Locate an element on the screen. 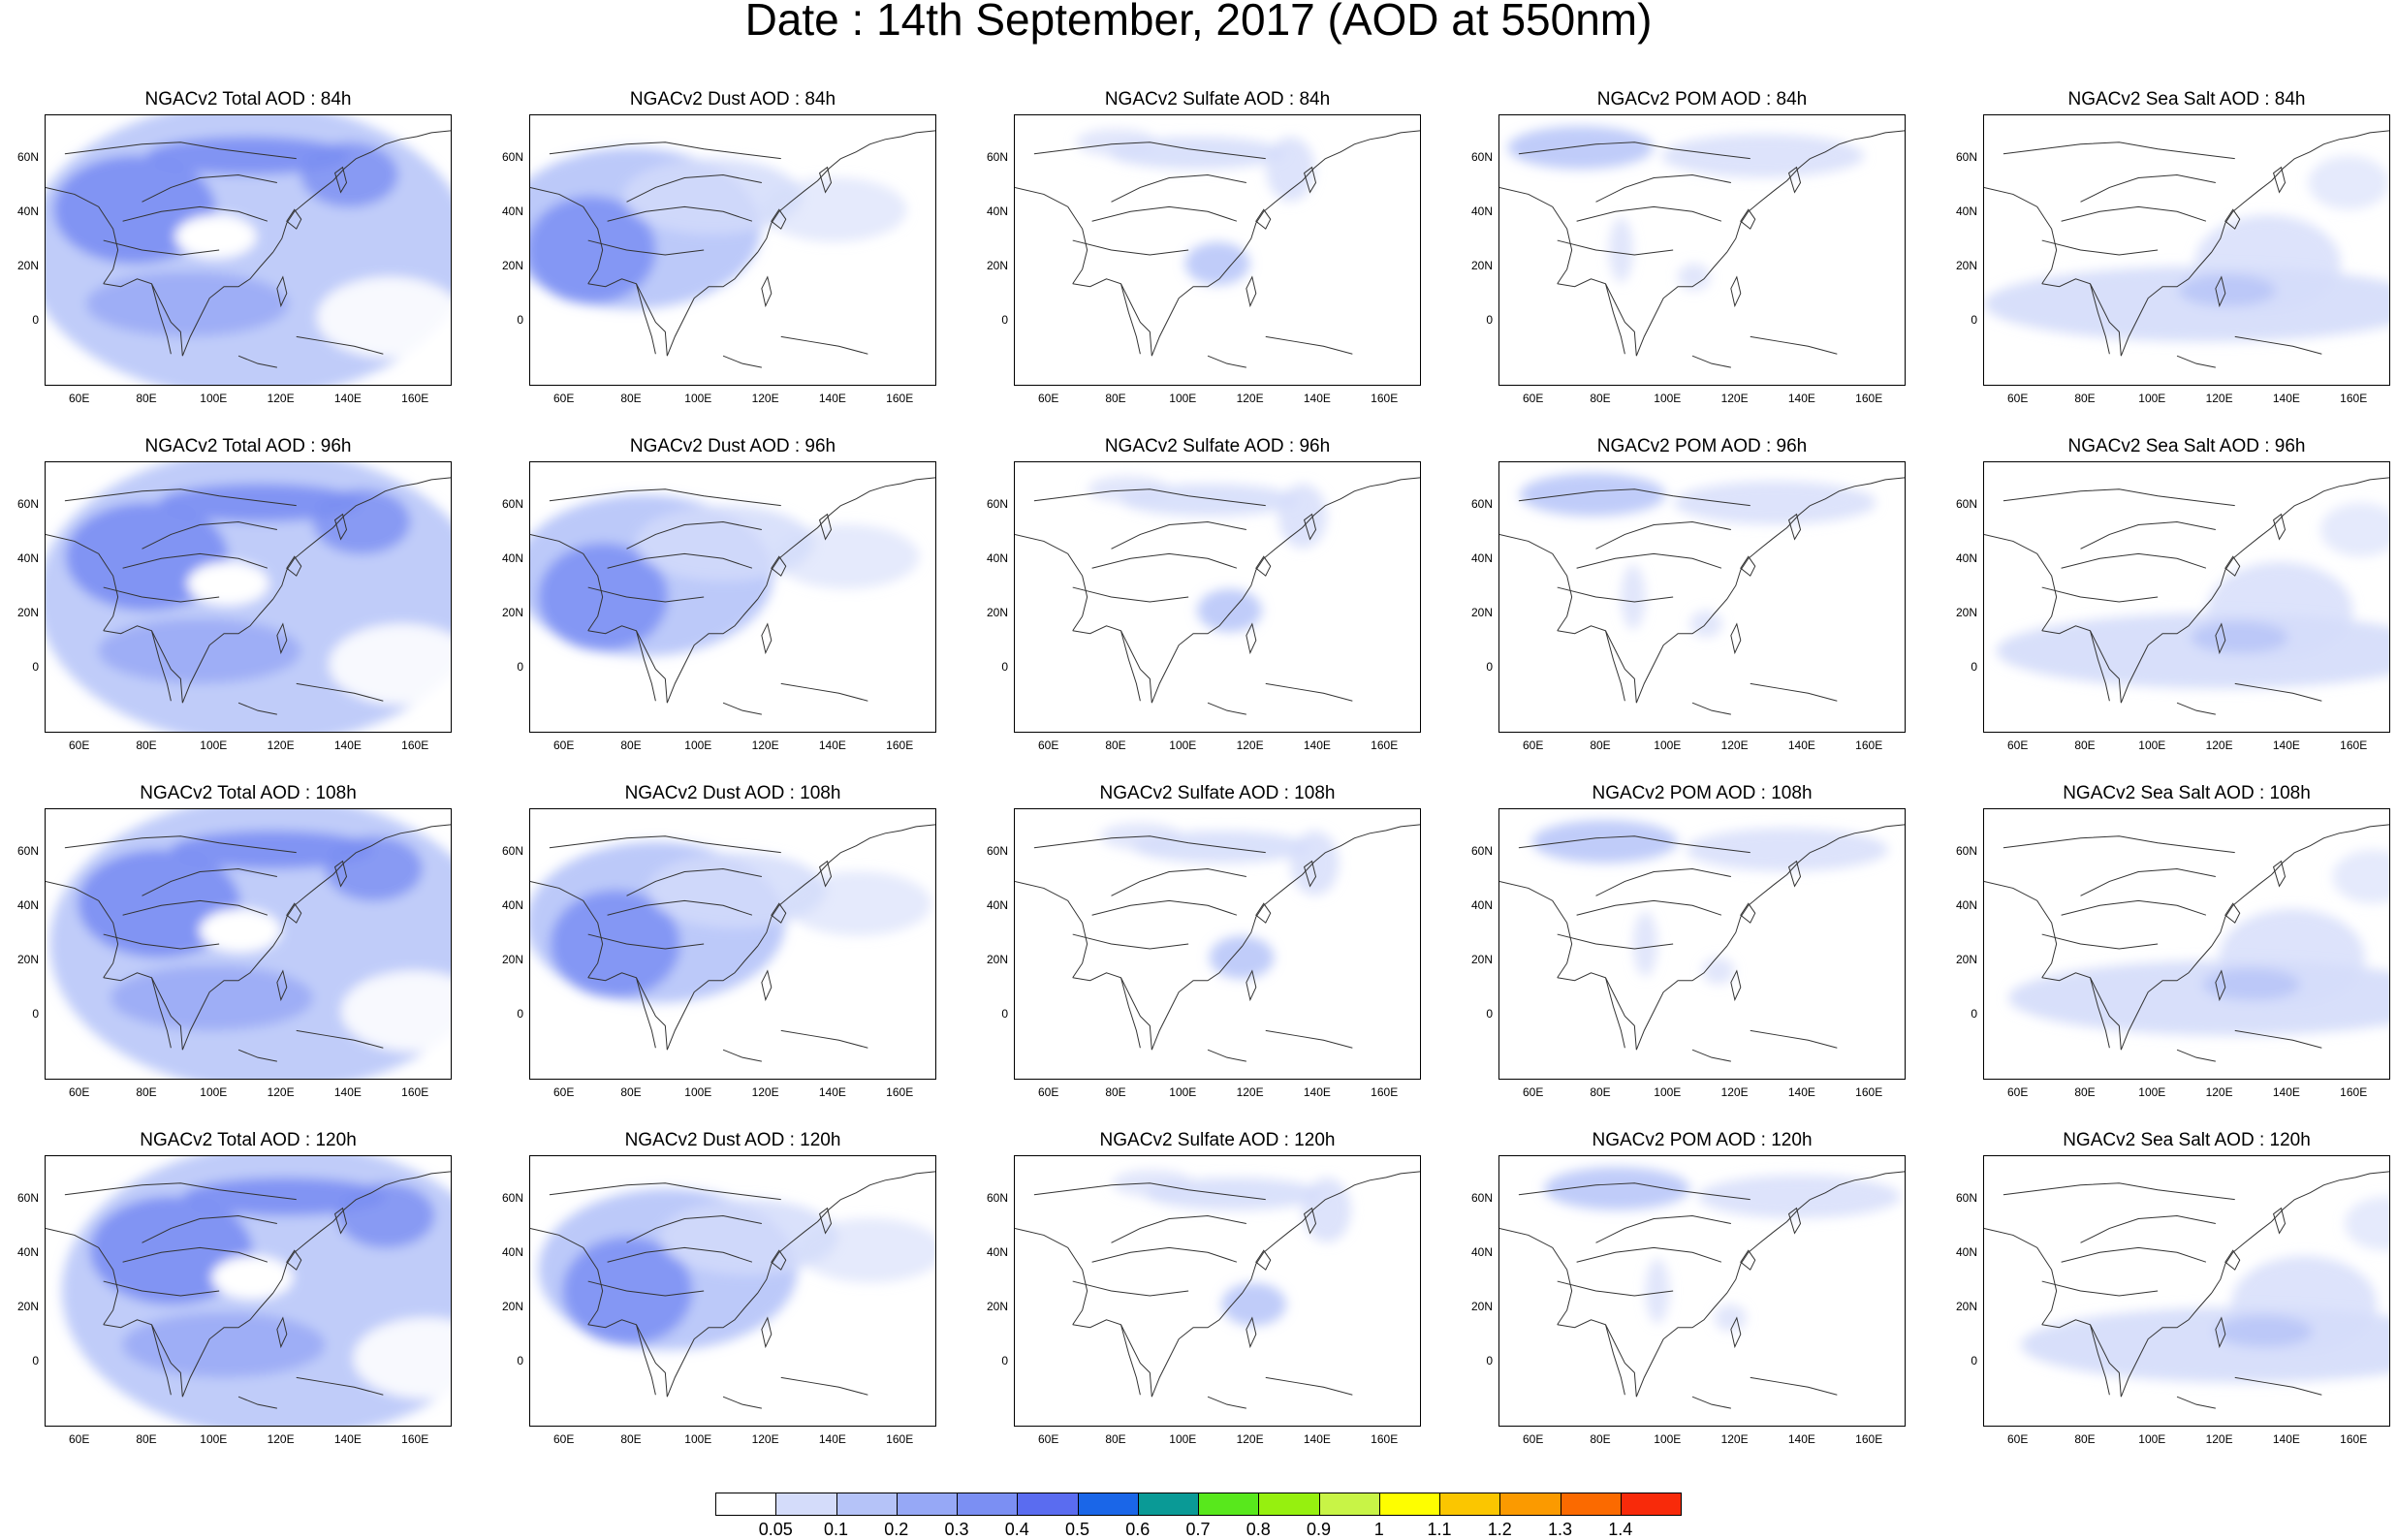 This screenshot has height=1540, width=2397. panel-title: NGACv2 Sea Salt AOD : 108h is located at coordinates (2187, 793).